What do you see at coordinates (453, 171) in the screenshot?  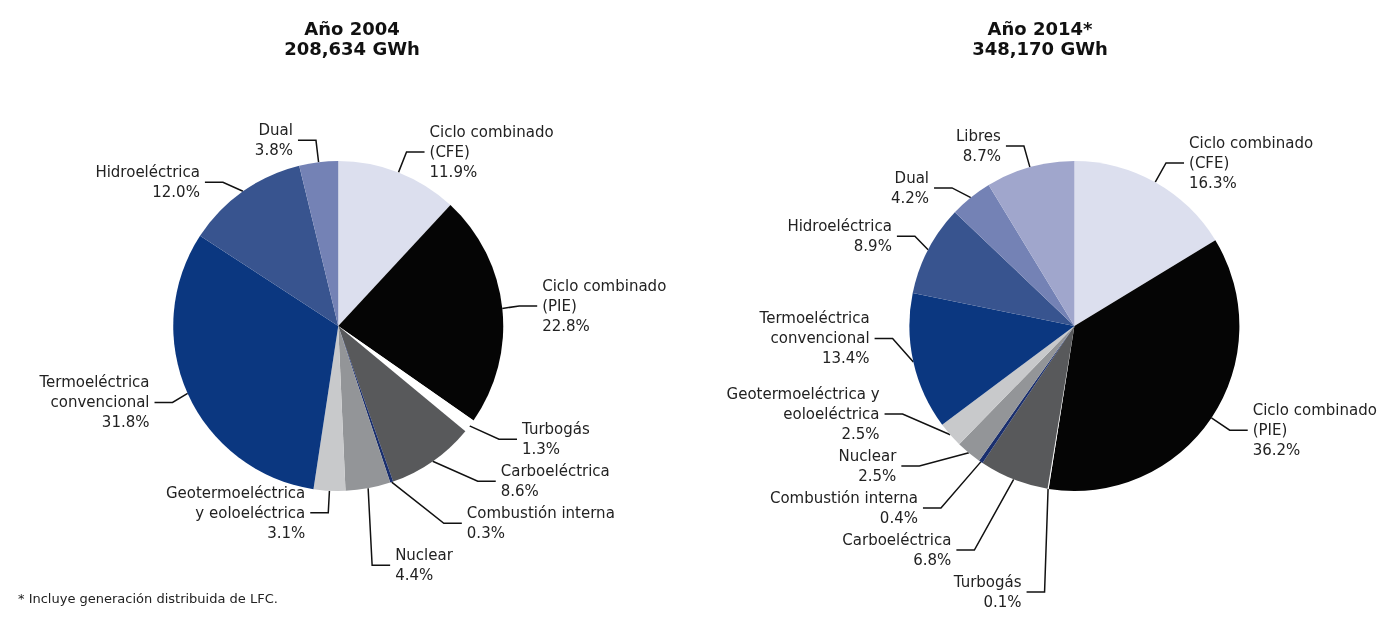 I see `data-label: 11.9%` at bounding box center [453, 171].